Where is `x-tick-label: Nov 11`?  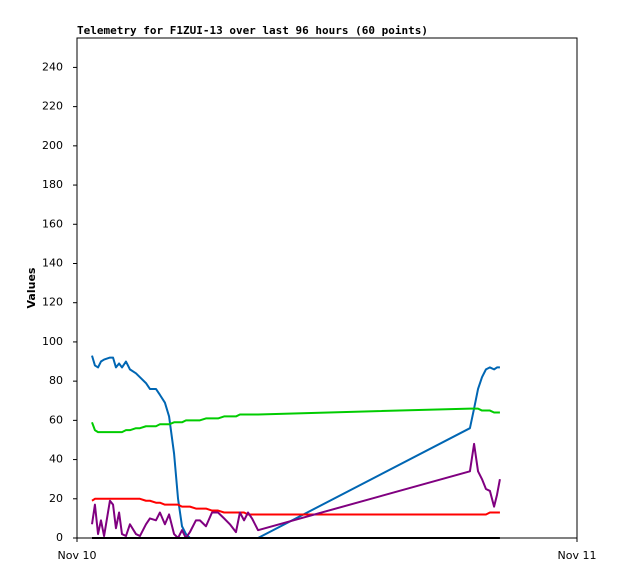 x-tick-label: Nov 11 is located at coordinates (577, 555).